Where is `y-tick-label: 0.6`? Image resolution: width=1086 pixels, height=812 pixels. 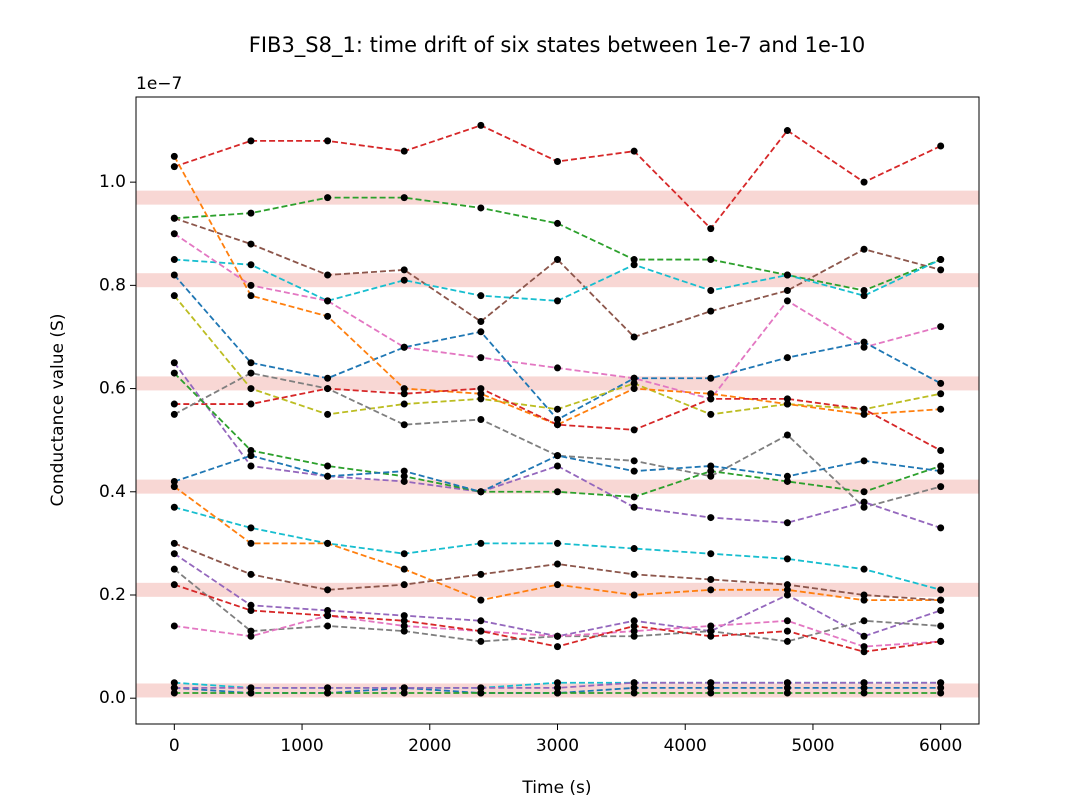 y-tick-label: 0.6 is located at coordinates (112, 389).